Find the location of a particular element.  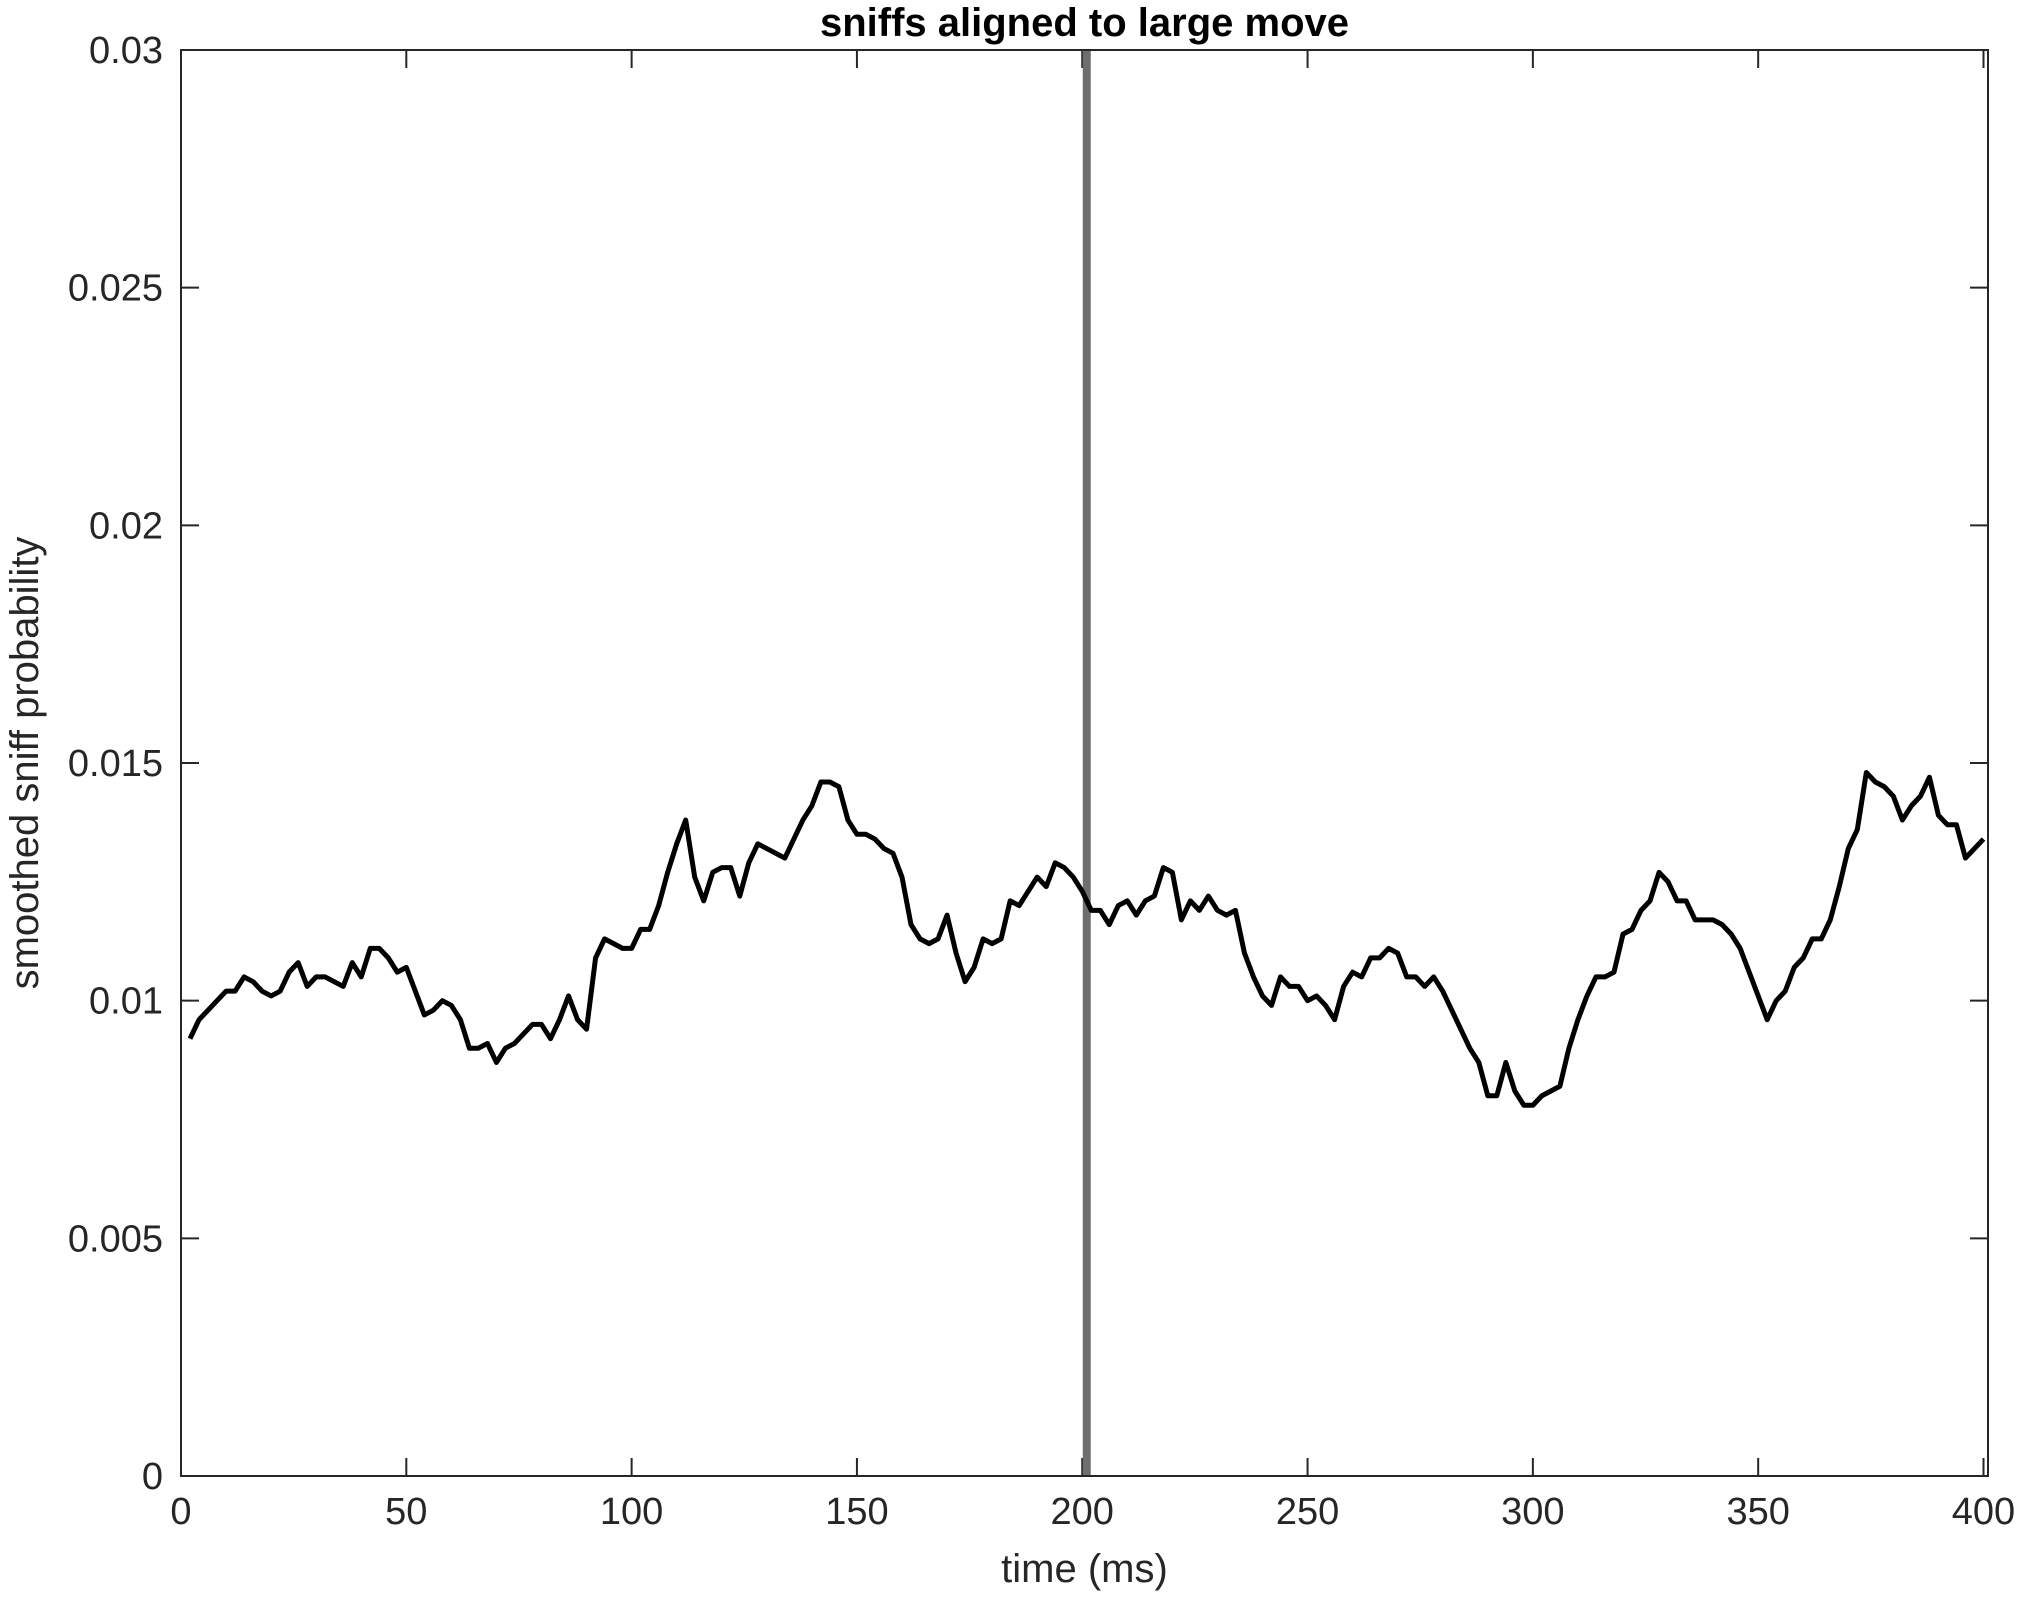

y-tick-label: 0.02 is located at coordinates (126, 526).